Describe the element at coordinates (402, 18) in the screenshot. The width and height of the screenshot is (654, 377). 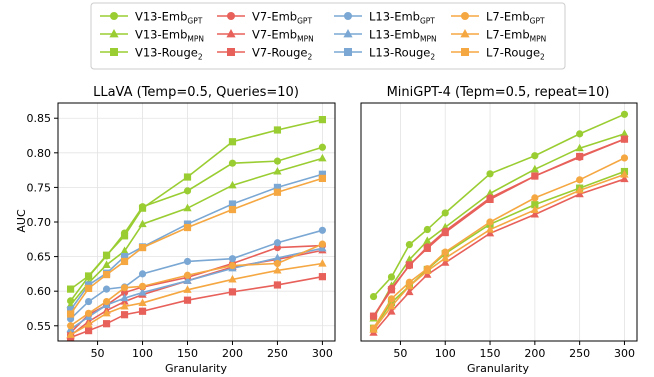
I see `legend-label: L13-EmbGPT` at that location.